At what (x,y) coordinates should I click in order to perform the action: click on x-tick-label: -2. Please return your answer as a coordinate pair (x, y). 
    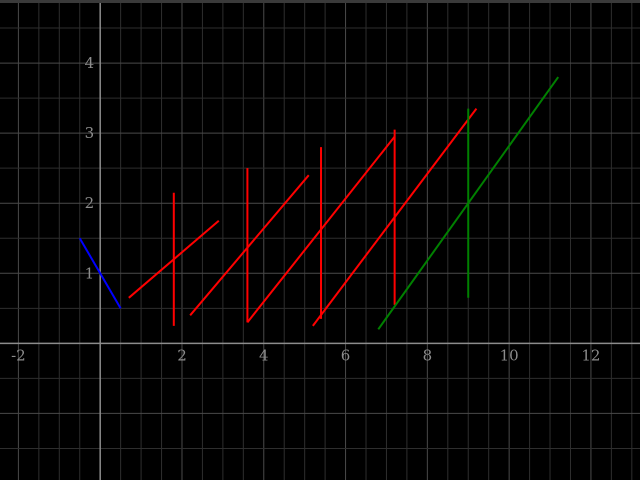
    Looking at the image, I should click on (18, 355).